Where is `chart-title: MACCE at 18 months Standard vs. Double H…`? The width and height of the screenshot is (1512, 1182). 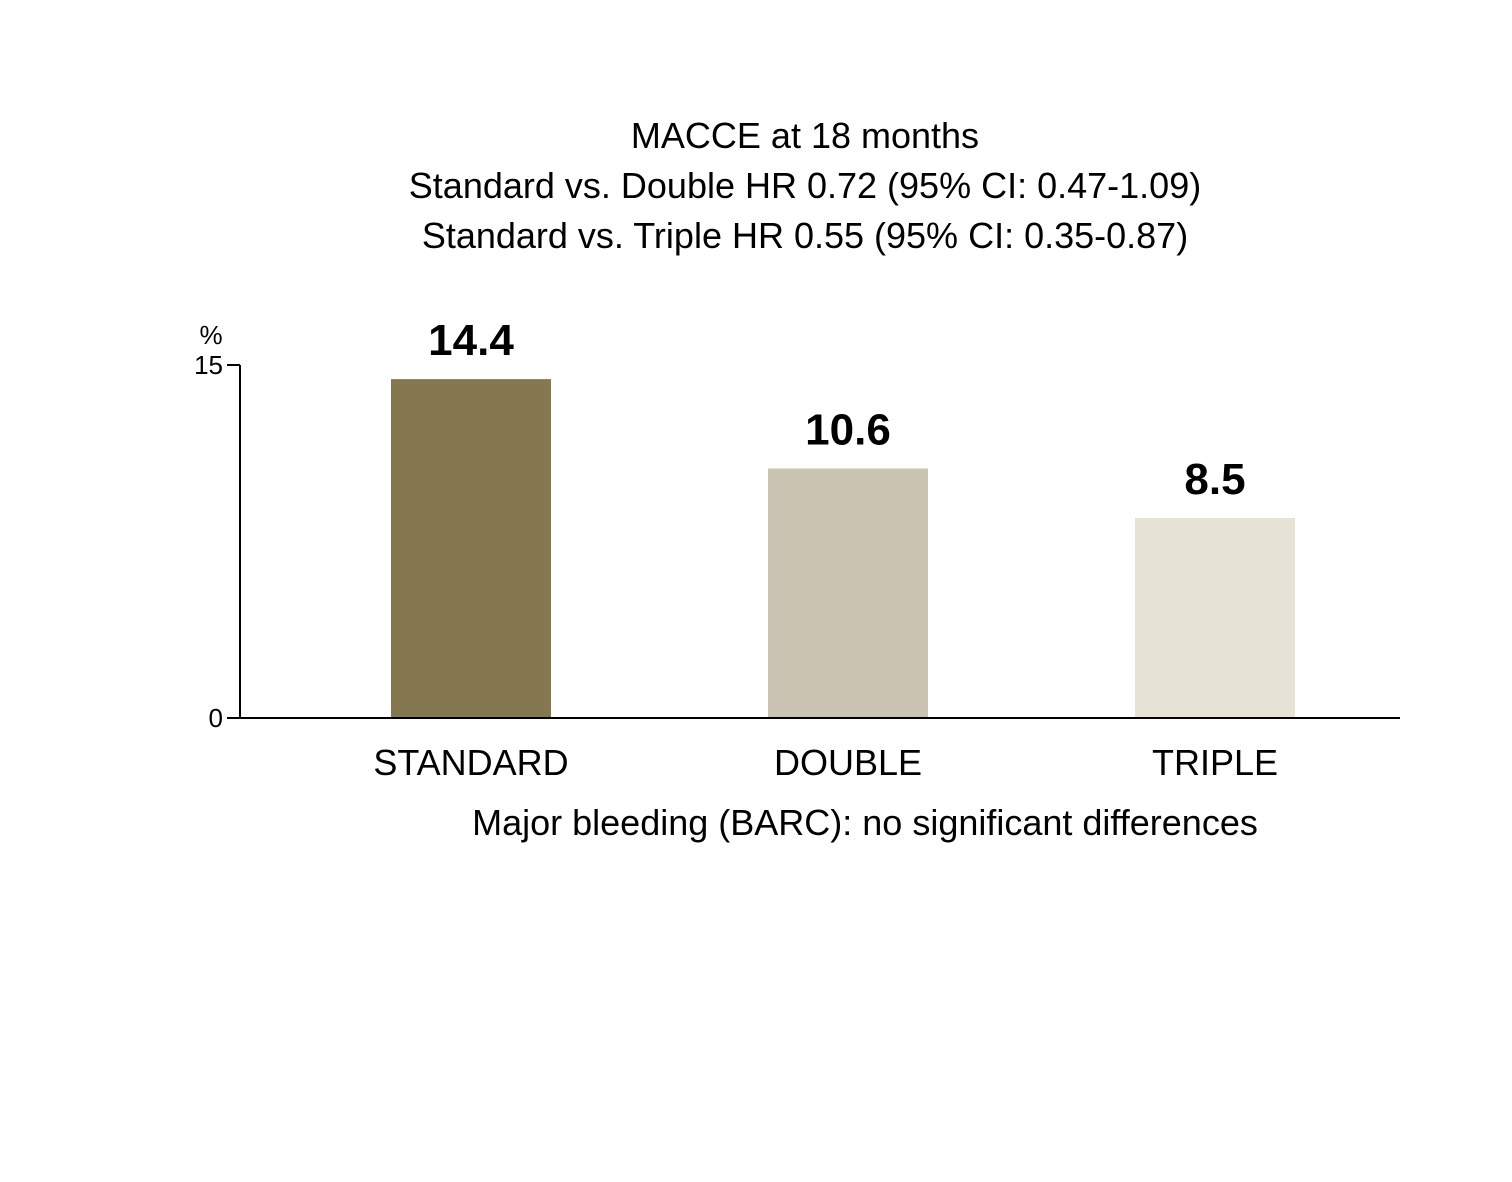 chart-title: MACCE at 18 months Standard vs. Double H… is located at coordinates (805, 185).